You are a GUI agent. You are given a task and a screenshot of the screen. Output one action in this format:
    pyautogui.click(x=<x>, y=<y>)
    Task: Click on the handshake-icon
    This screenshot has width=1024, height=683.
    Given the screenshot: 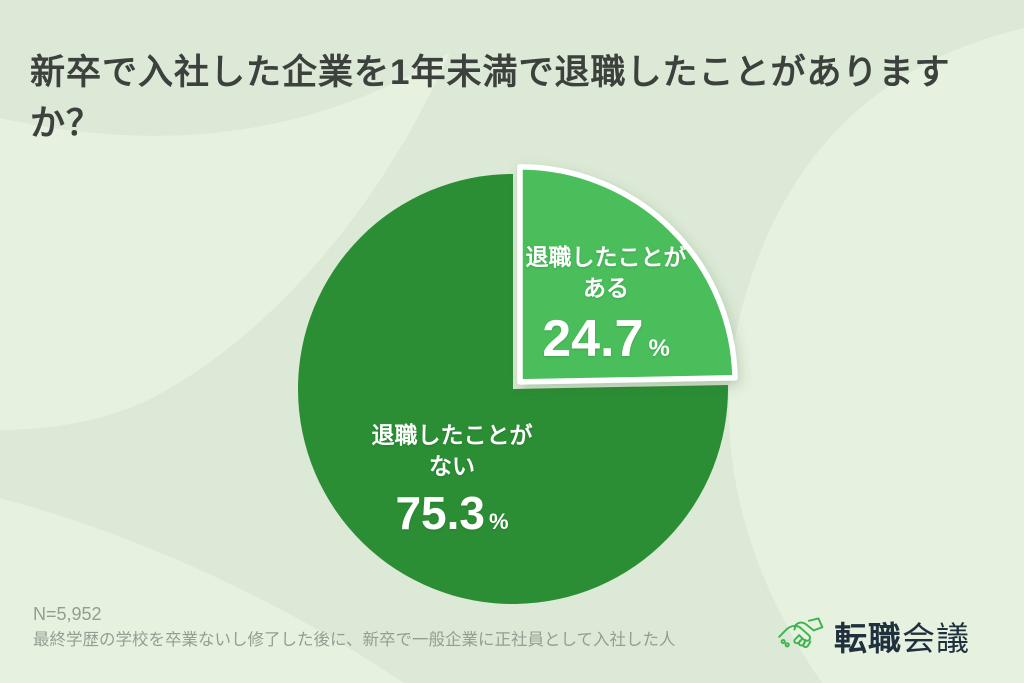 What is the action you would take?
    pyautogui.click(x=801, y=632)
    